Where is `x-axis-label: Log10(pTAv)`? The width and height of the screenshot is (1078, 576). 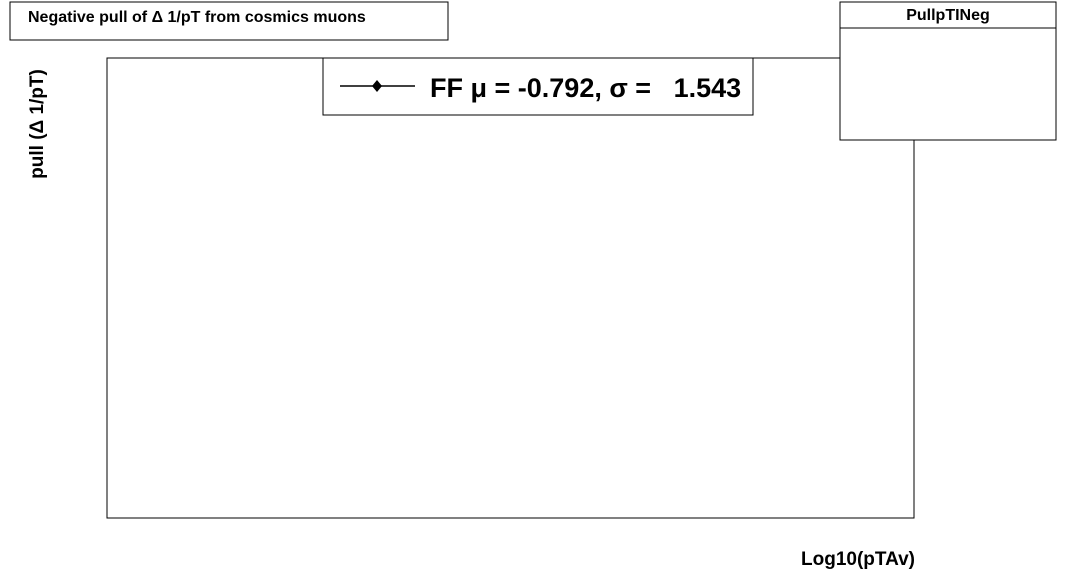
x-axis-label: Log10(pTAv) is located at coordinates (858, 559).